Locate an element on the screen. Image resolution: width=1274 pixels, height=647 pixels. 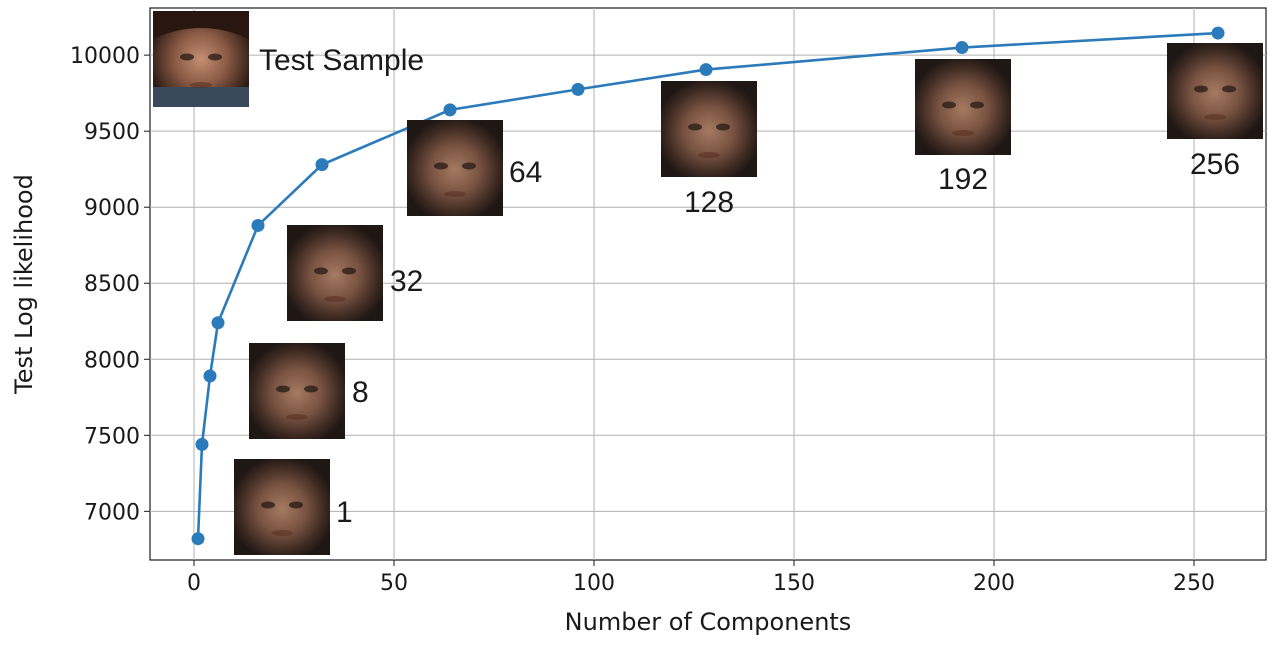
x-axis-ticks: 0 50 100 150 200 250 is located at coordinates (701, 578).